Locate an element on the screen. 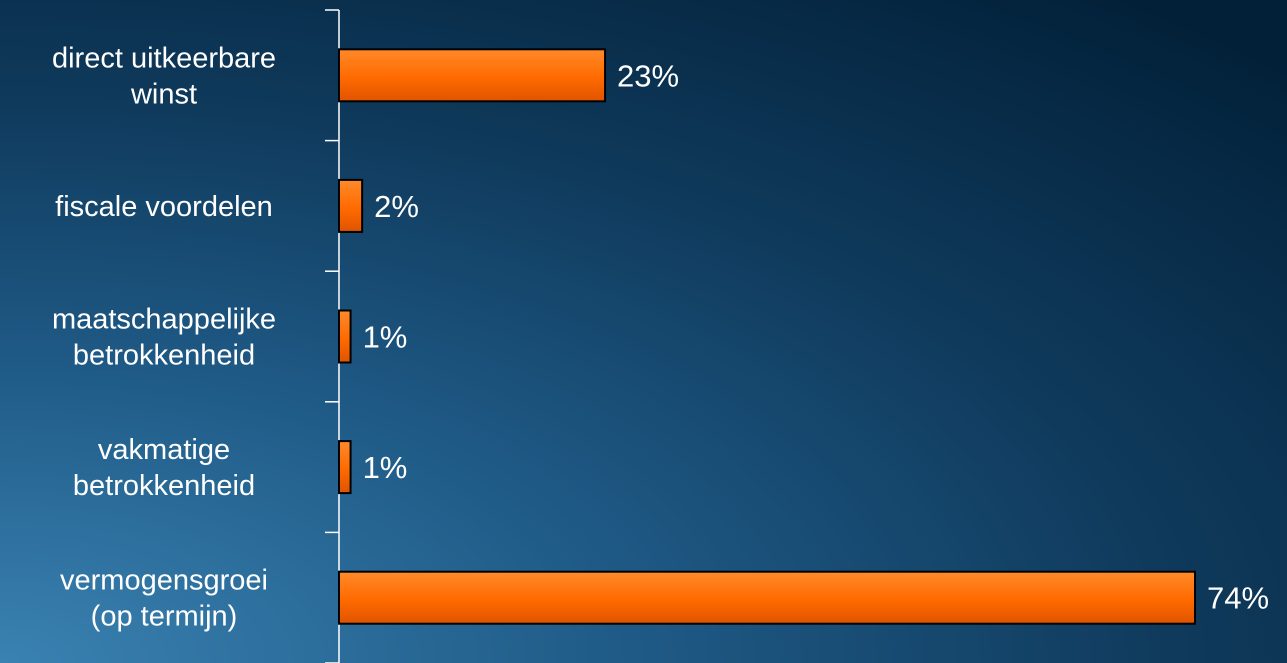 This screenshot has height=663, width=1287. category-label-line: winst is located at coordinates (163, 94).